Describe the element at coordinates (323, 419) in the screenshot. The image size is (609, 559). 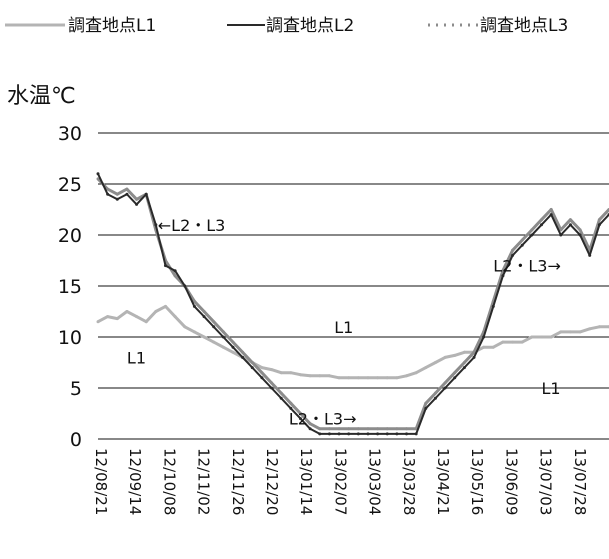
I see `annotation: L2・L3→` at that location.